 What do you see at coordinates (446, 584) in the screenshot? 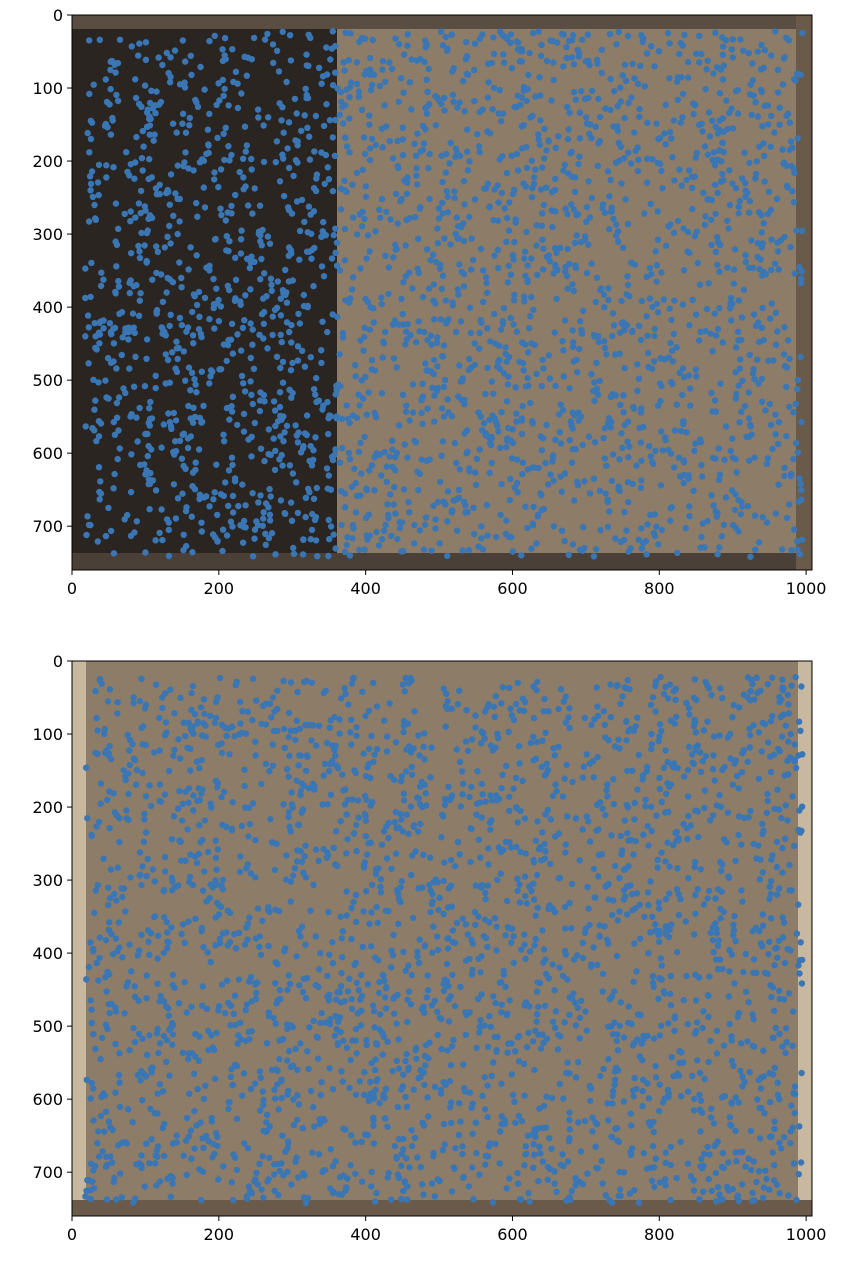
I see `x-axis-1: 0 200 400 600 800 1000` at bounding box center [446, 584].